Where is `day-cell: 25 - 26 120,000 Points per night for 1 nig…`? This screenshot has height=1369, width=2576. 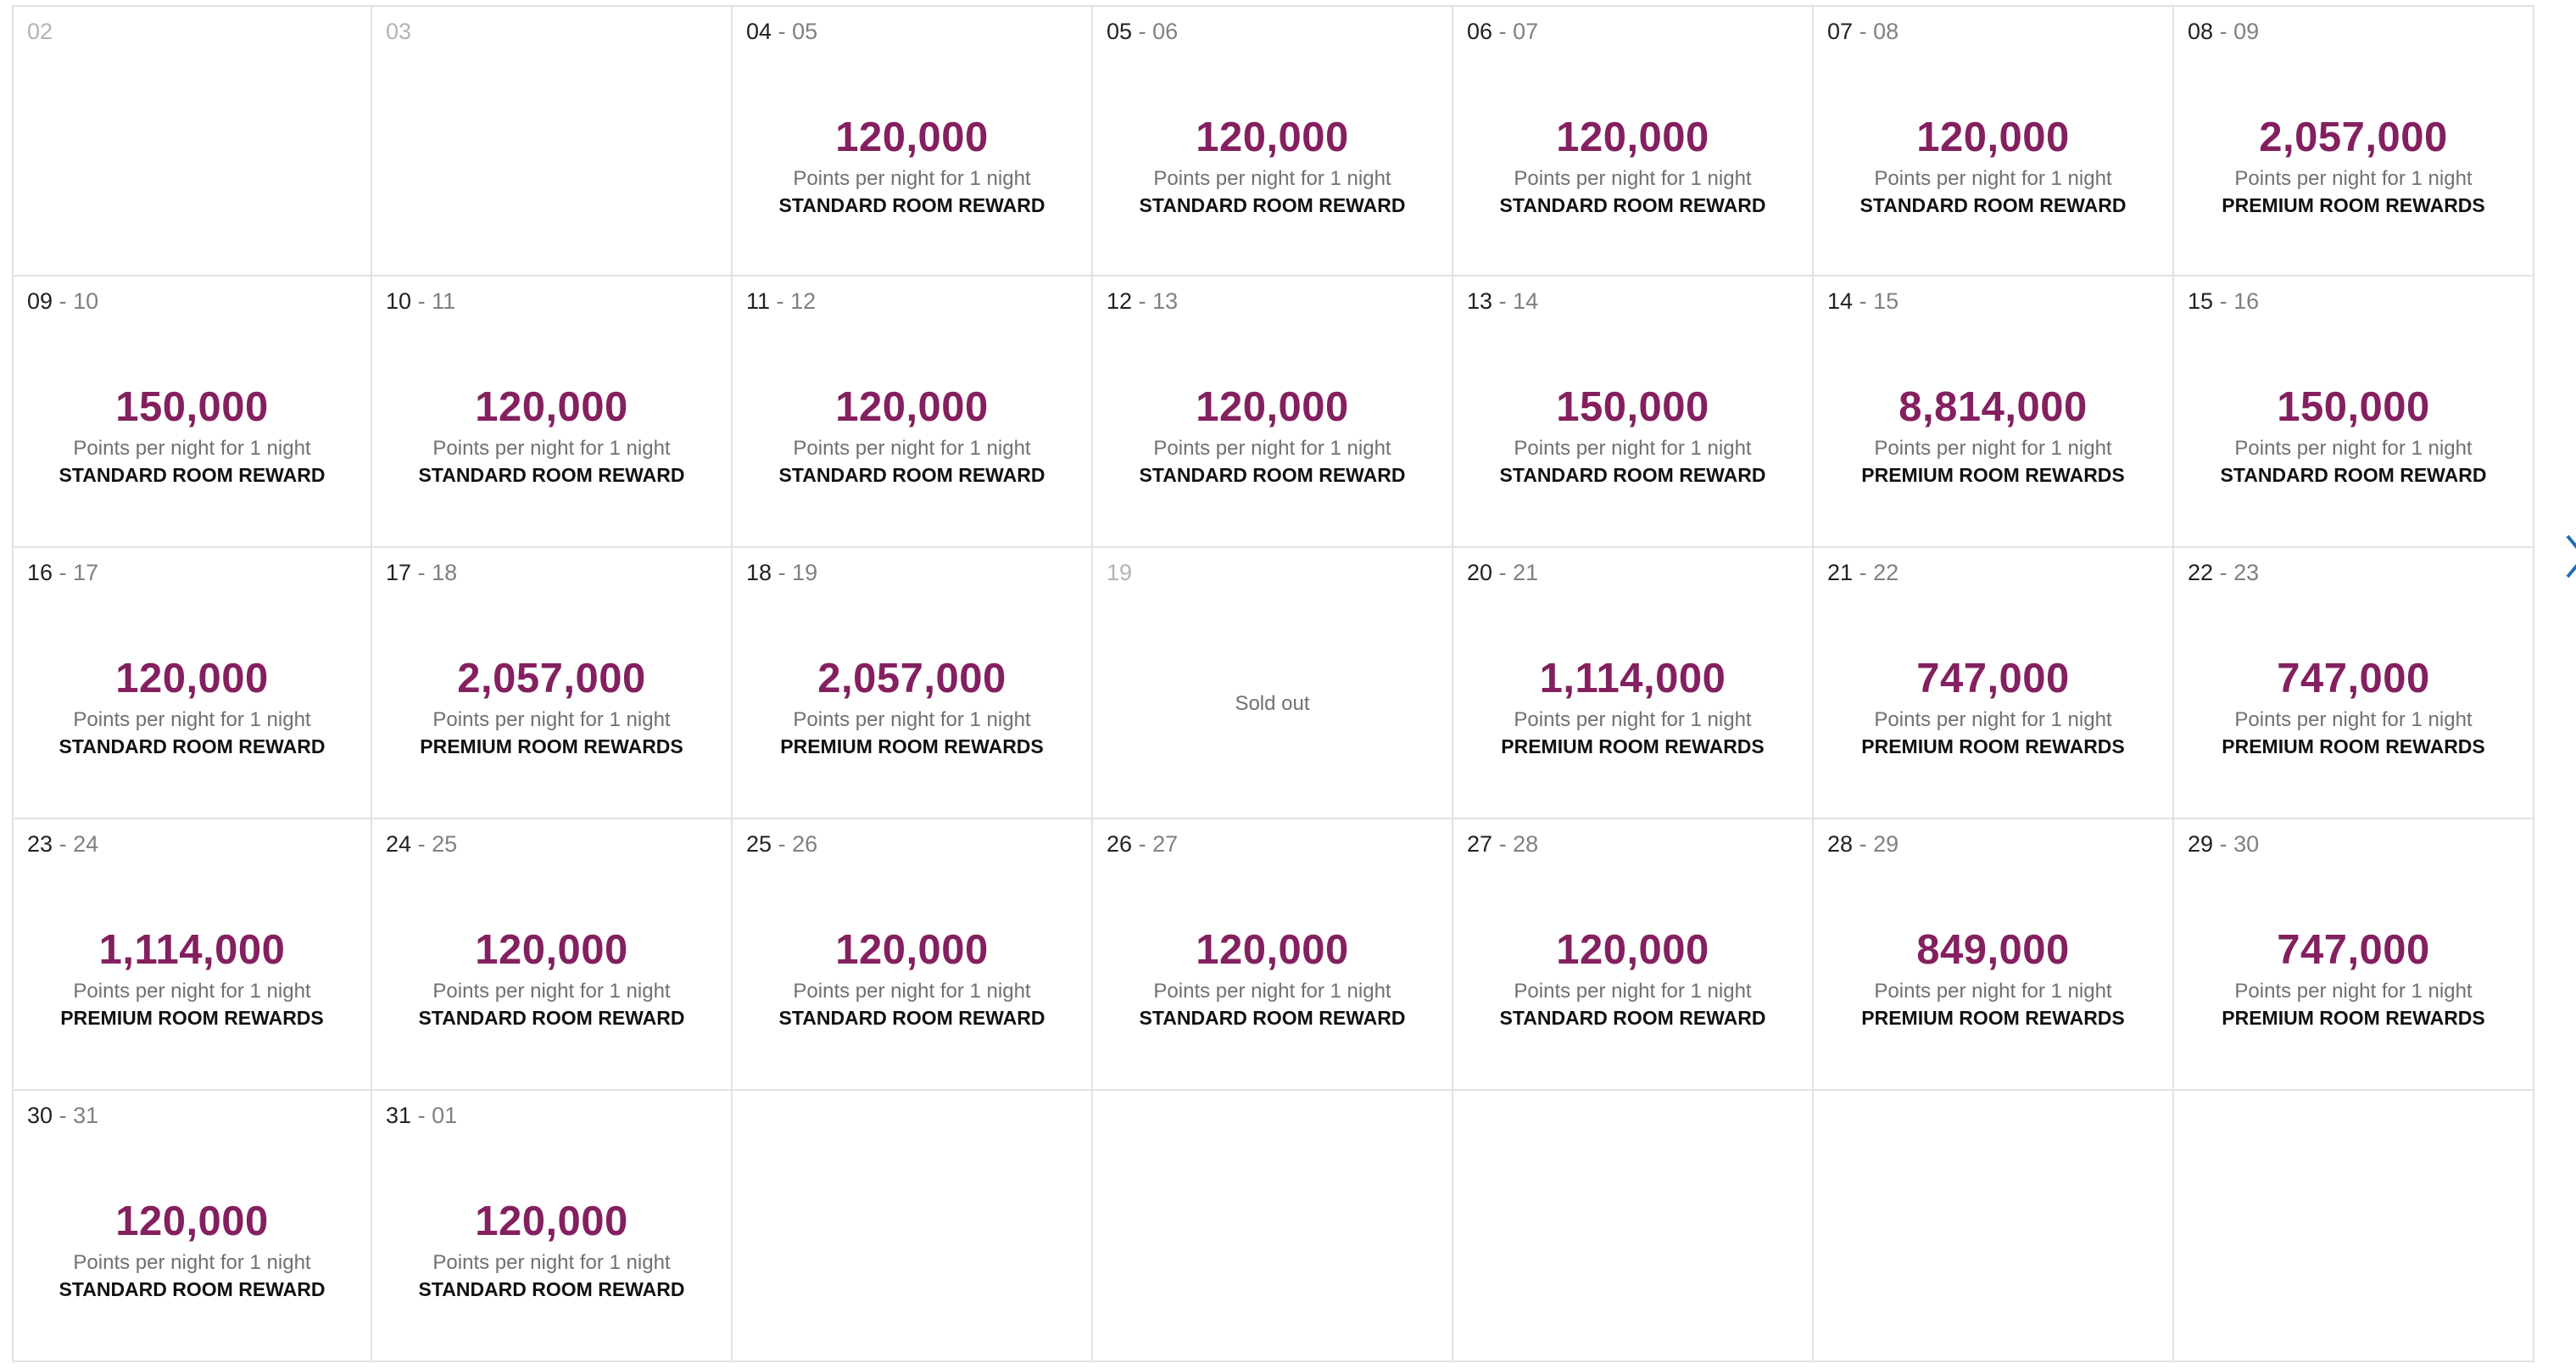
day-cell: 25 - 26 120,000 Points per night for 1 nig… is located at coordinates (913, 955).